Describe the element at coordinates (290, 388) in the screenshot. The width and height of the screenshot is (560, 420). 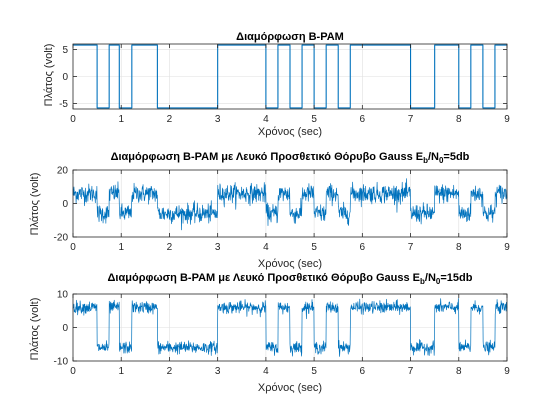
I see `subplot-3-xlabel: Χρόνος (sec)` at that location.